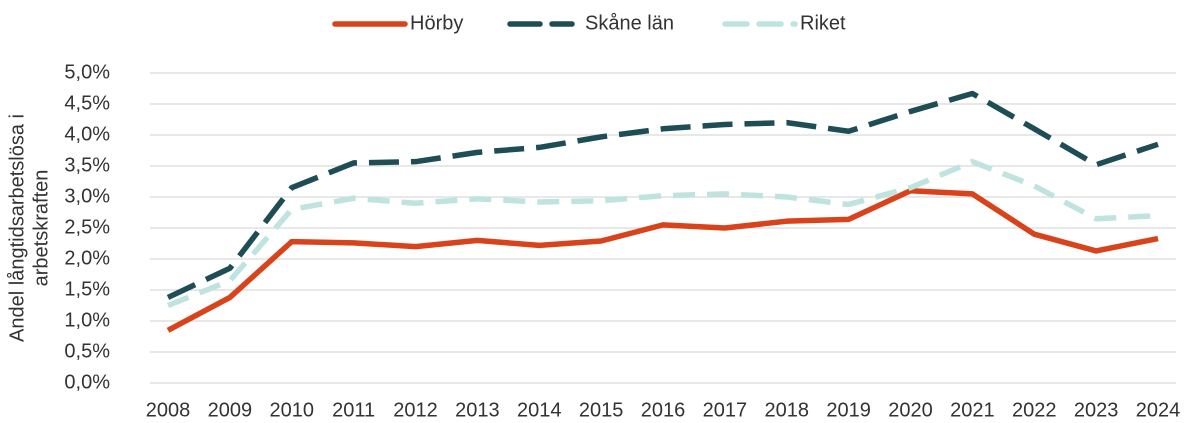 The width and height of the screenshot is (1188, 423). I want to click on y-tick-label: 3,5%, so click(87, 165).